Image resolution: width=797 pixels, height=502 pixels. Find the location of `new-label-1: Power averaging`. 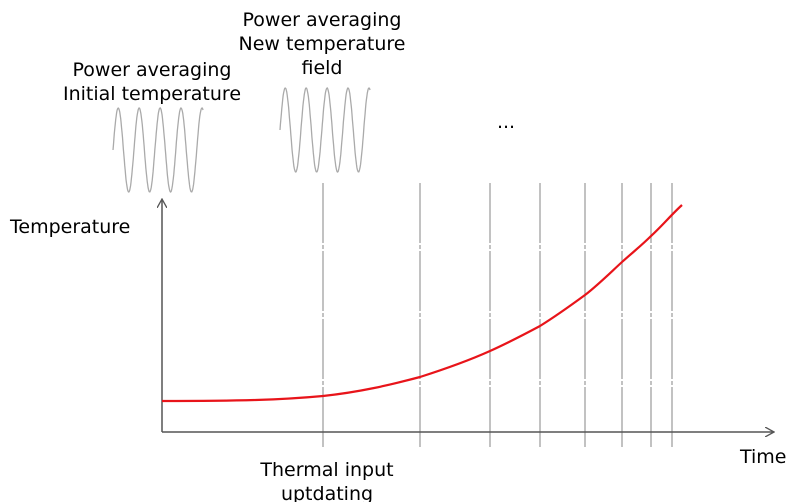

new-label-1: Power averaging is located at coordinates (322, 20).